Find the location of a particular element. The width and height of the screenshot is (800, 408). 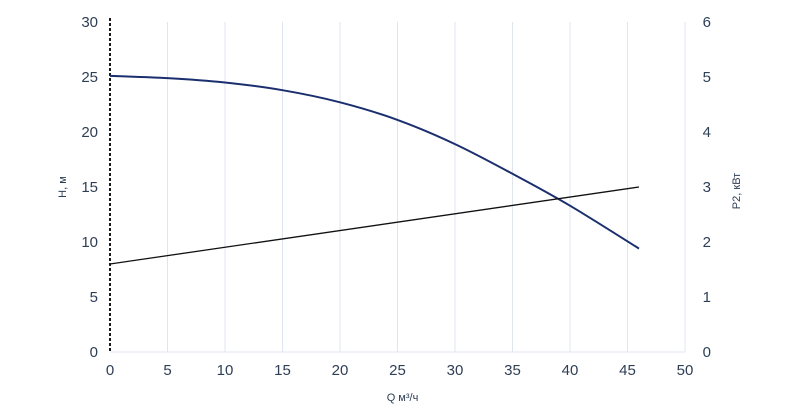

y2-tick-label: 0 is located at coordinates (707, 352).